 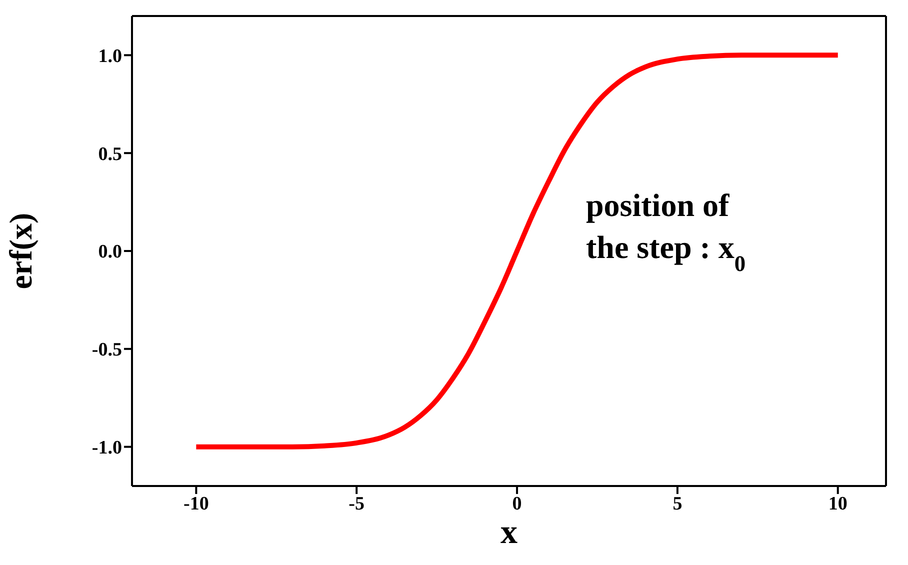 What do you see at coordinates (666, 231) in the screenshot?
I see `annotation: position of the step : x$_{0}$` at bounding box center [666, 231].